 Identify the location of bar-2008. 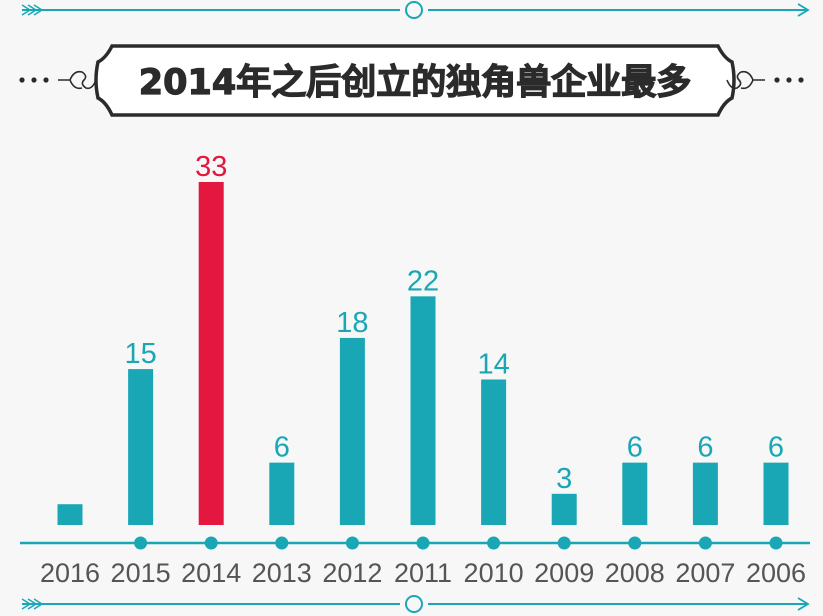
(635, 493).